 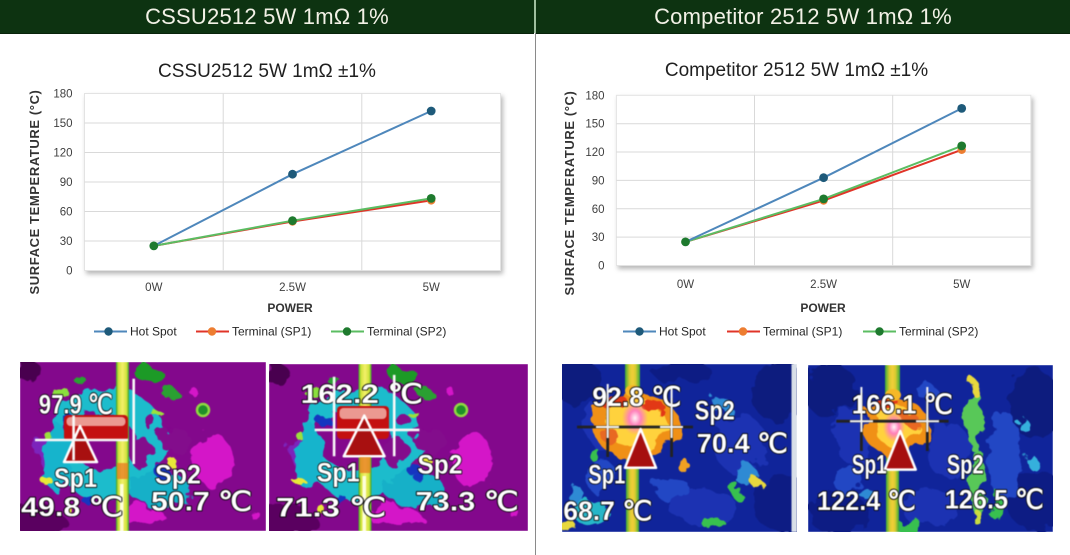 I want to click on svg-text: 70.4 ℃, so click(x=742, y=443).